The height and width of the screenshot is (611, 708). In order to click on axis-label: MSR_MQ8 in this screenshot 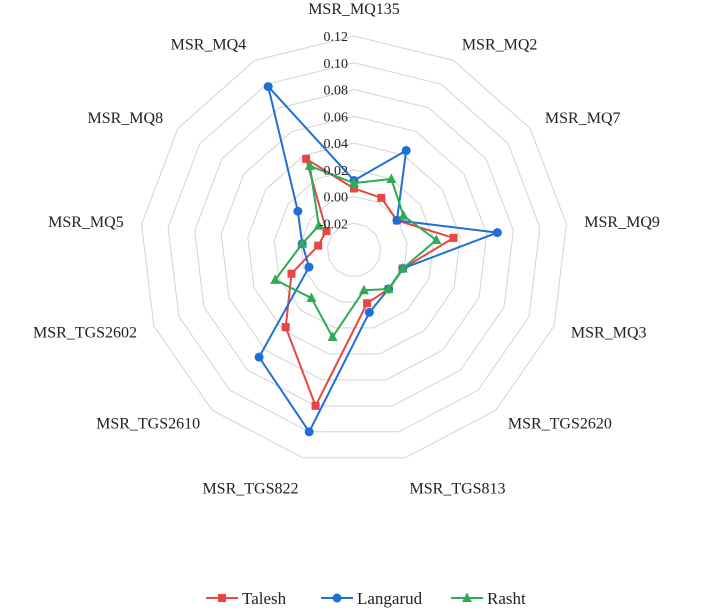, I will do `click(125, 118)`.